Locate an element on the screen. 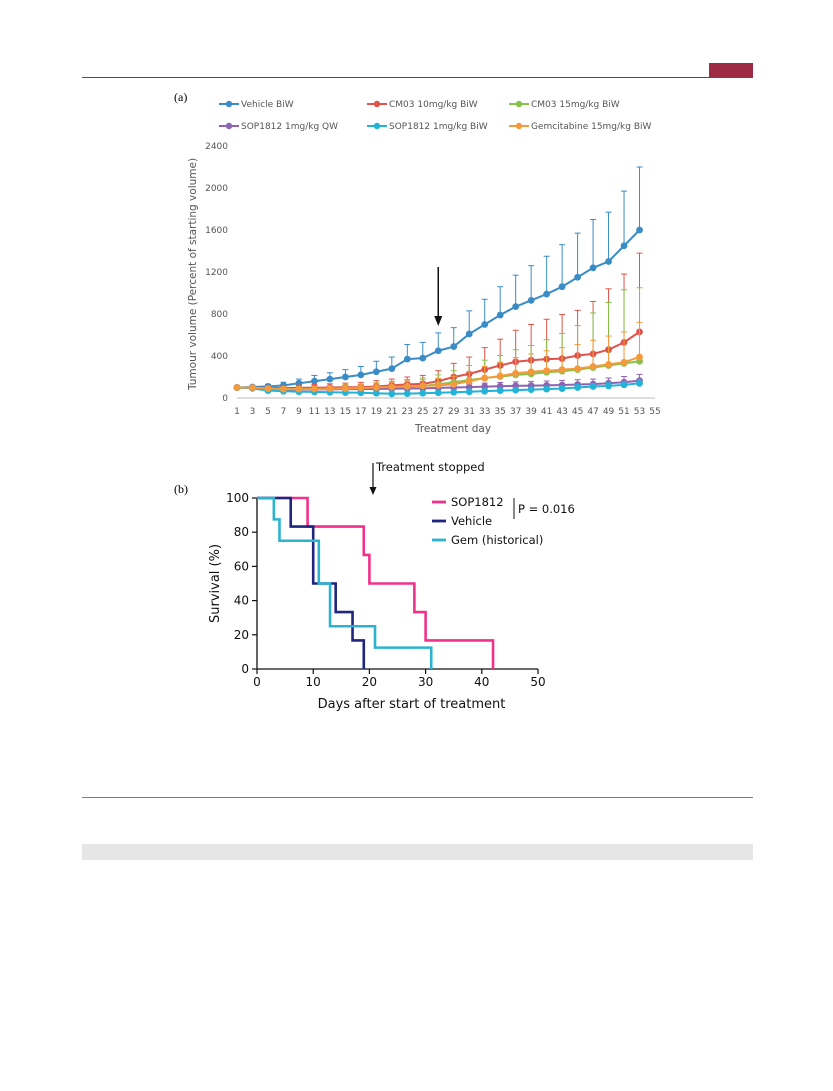 This screenshot has width=833, height=1091. y-tick-label: 2400 is located at coordinates (216, 147).